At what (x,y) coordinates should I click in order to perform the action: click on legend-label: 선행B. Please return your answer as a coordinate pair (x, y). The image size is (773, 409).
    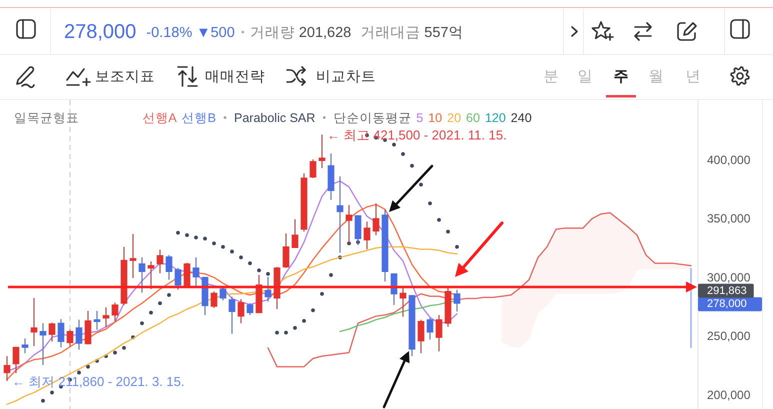
    Looking at the image, I should click on (199, 118).